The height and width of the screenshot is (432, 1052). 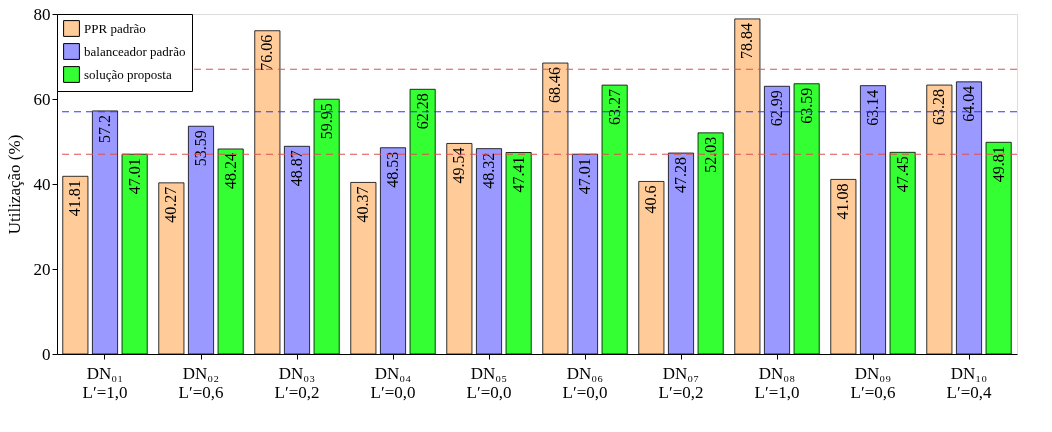 I want to click on data-label: 63.59, so click(x=806, y=105).